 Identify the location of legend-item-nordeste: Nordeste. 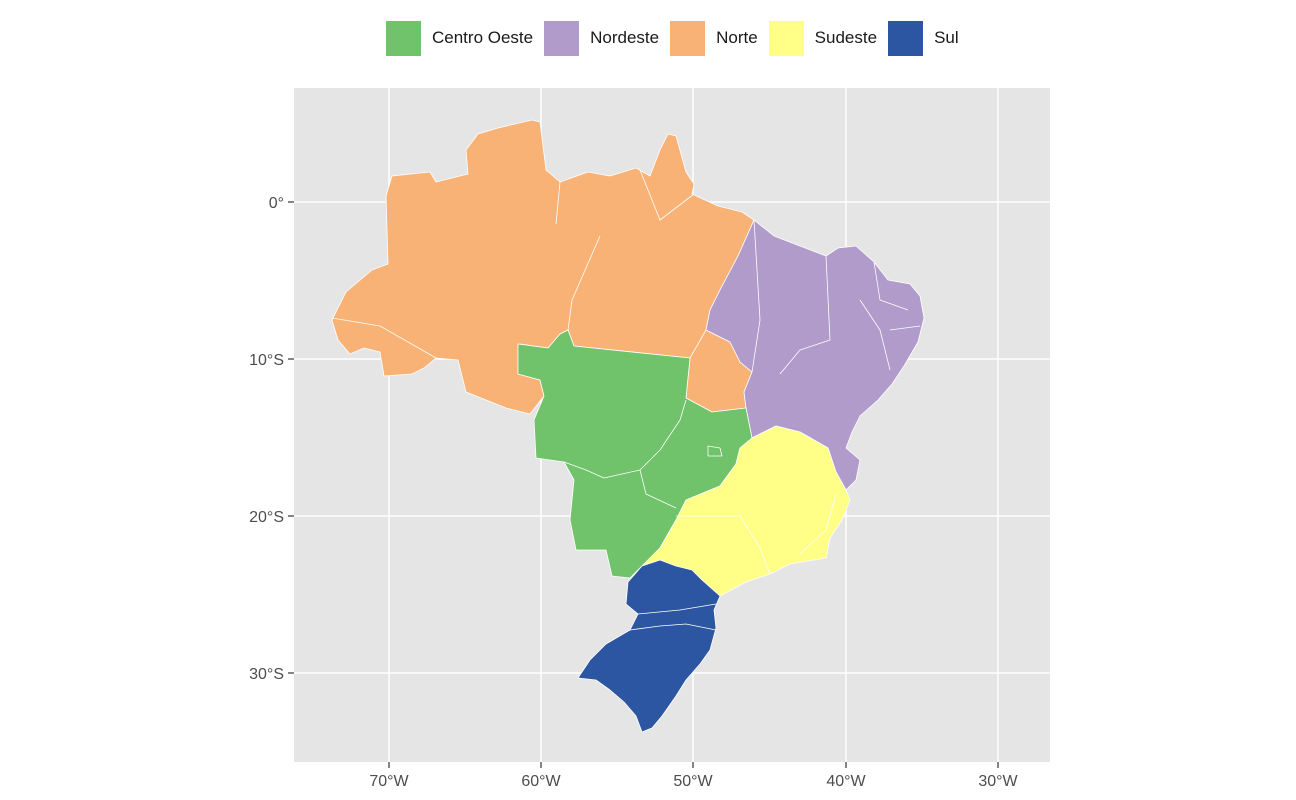
(602, 38).